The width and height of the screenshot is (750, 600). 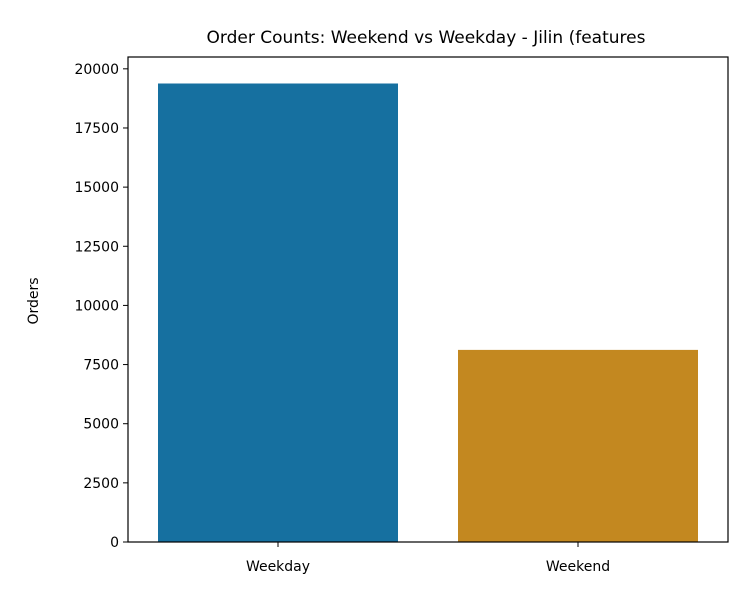 I want to click on y-tick-label: 2500, so click(x=101, y=484).